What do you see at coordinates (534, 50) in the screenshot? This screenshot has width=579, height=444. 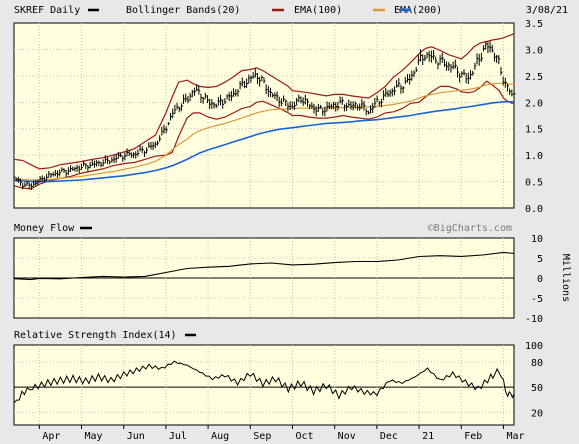 I see `price-tick-label: 3.0` at bounding box center [534, 50].